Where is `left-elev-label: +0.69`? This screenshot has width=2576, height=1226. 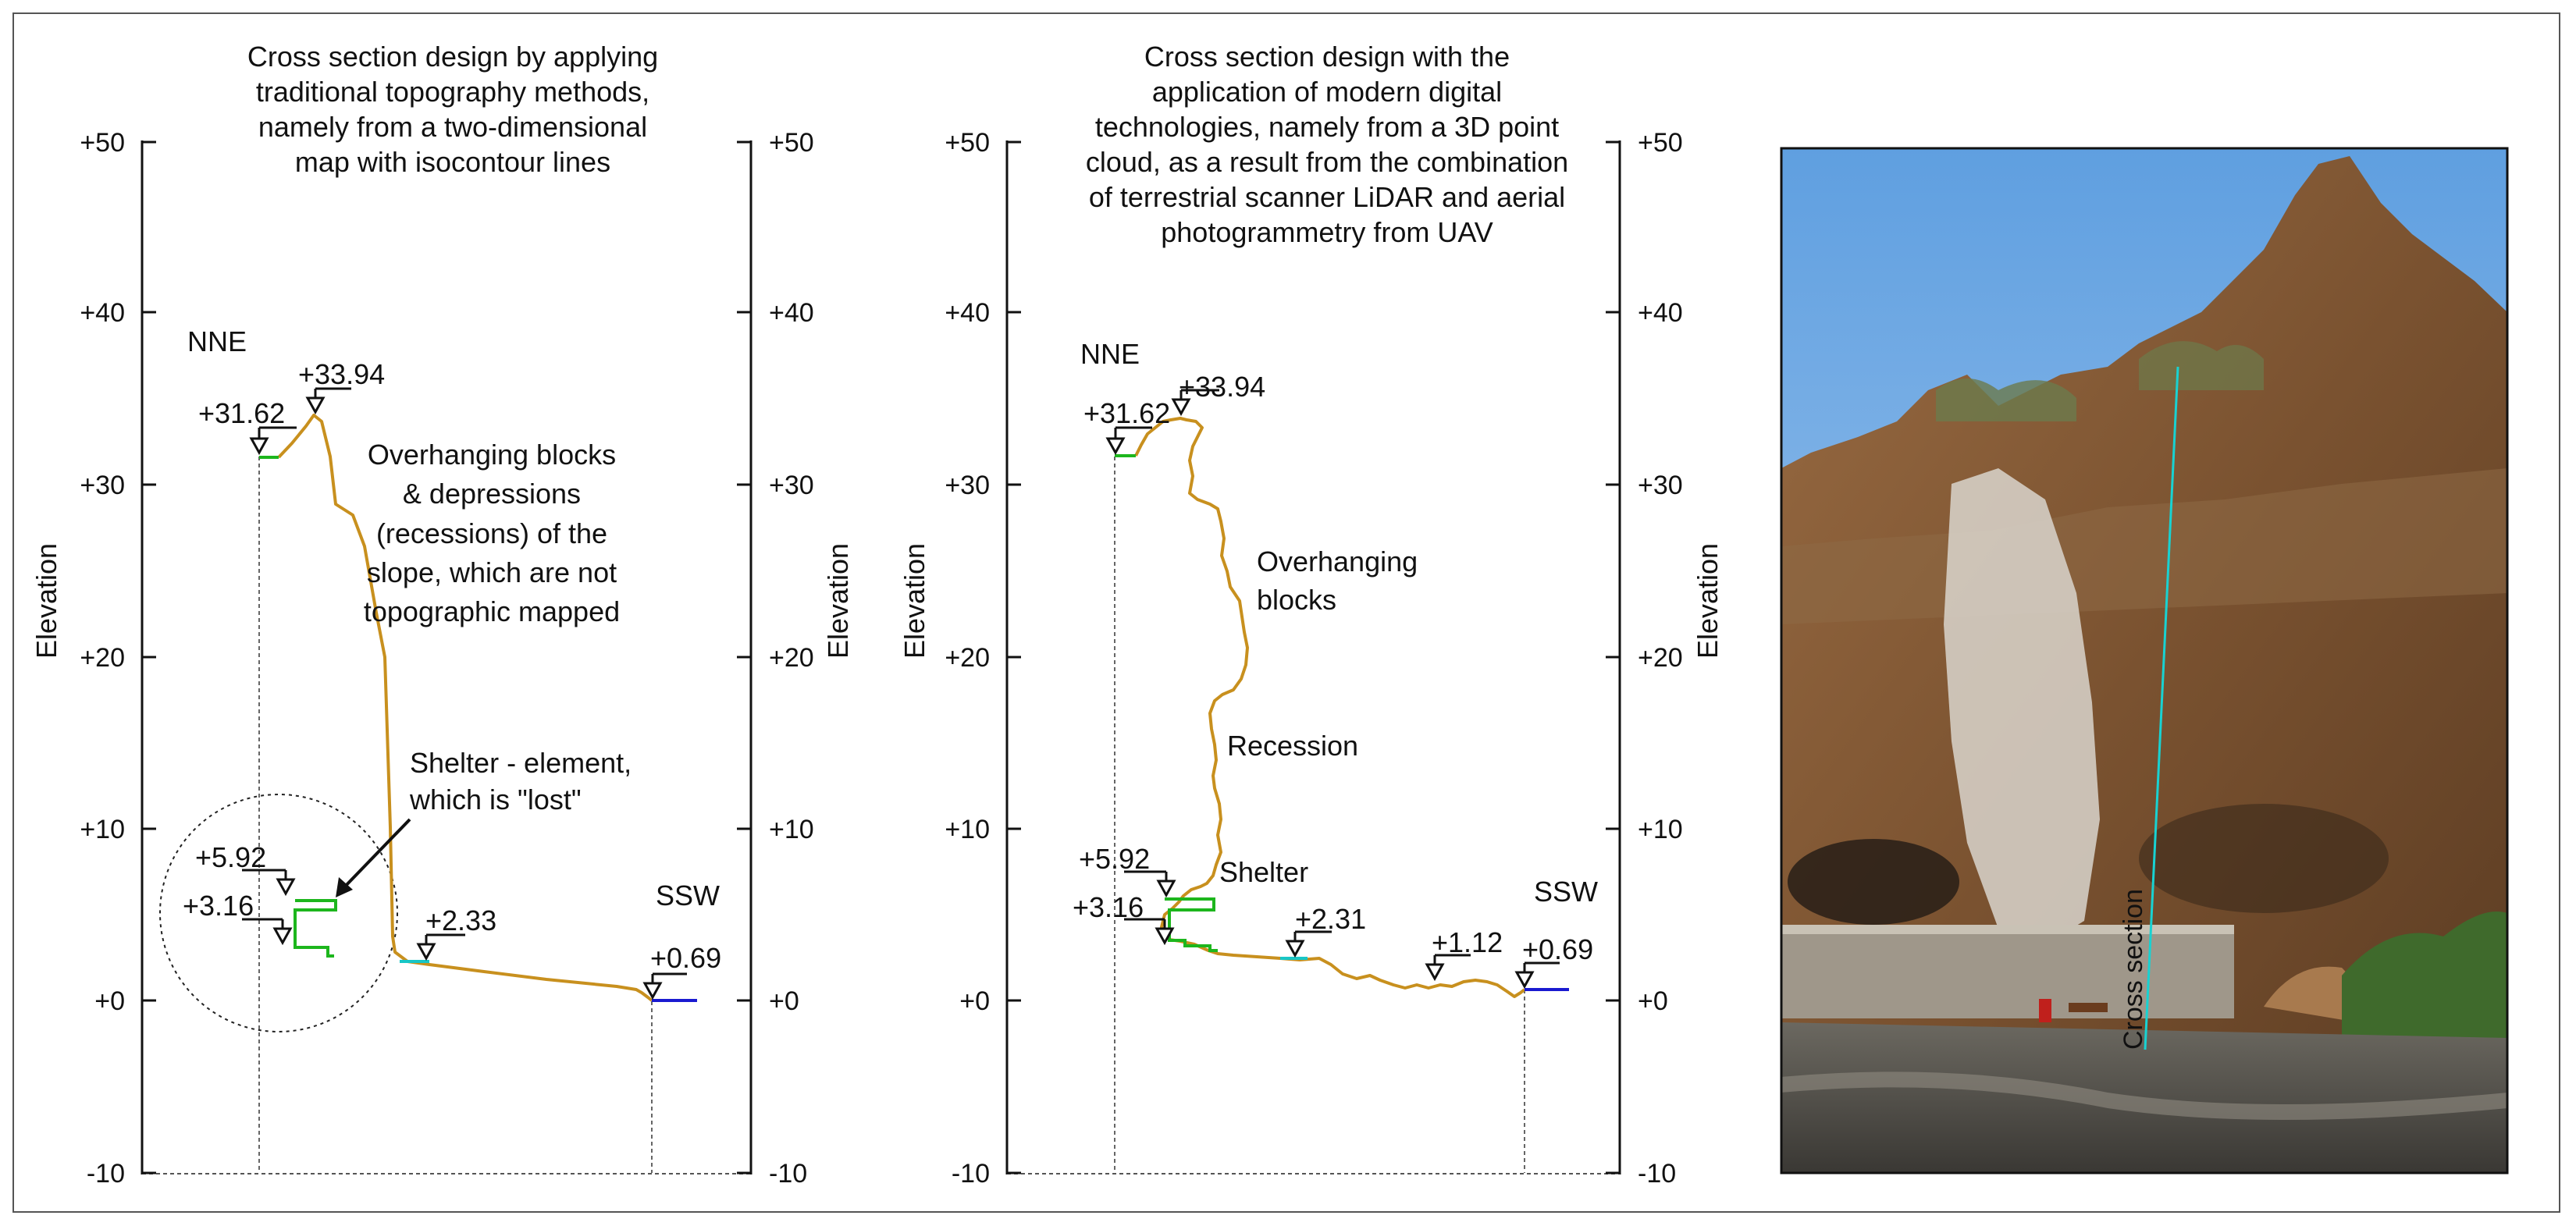 left-elev-label: +0.69 is located at coordinates (685, 958).